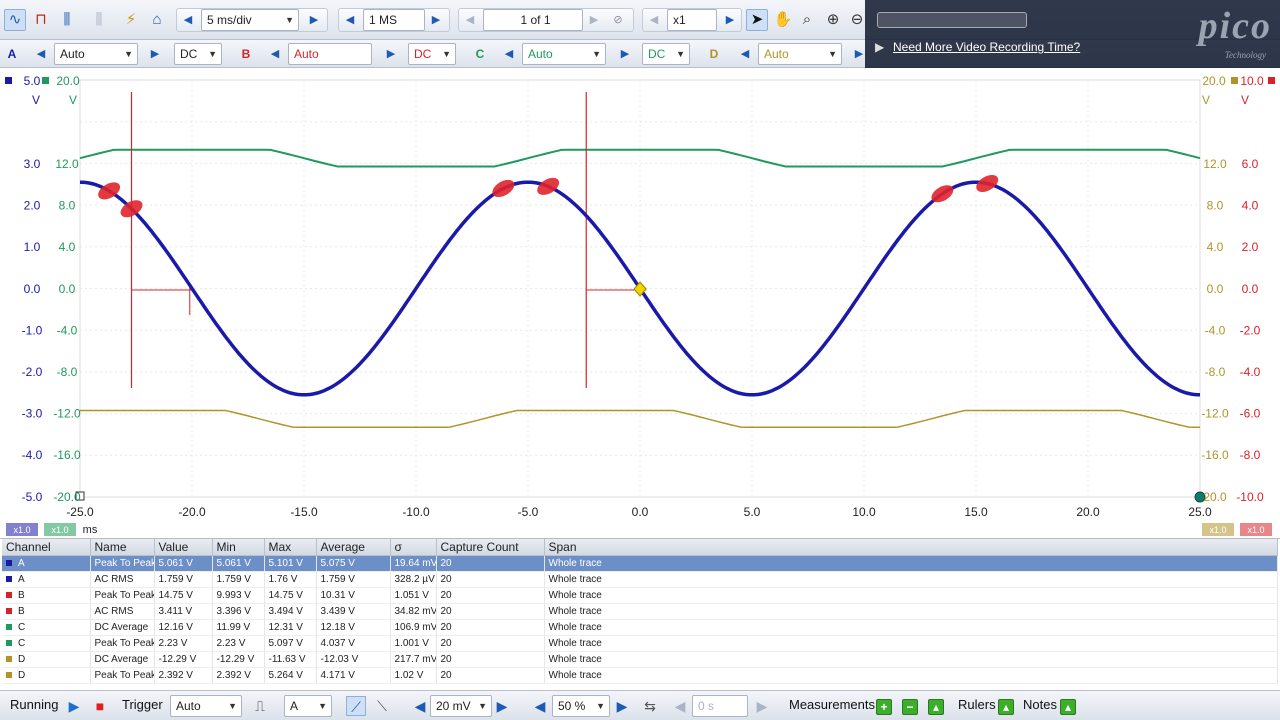 This screenshot has width=1280, height=720. What do you see at coordinates (22, 659) in the screenshot?
I see `measurement-channel: D` at bounding box center [22, 659].